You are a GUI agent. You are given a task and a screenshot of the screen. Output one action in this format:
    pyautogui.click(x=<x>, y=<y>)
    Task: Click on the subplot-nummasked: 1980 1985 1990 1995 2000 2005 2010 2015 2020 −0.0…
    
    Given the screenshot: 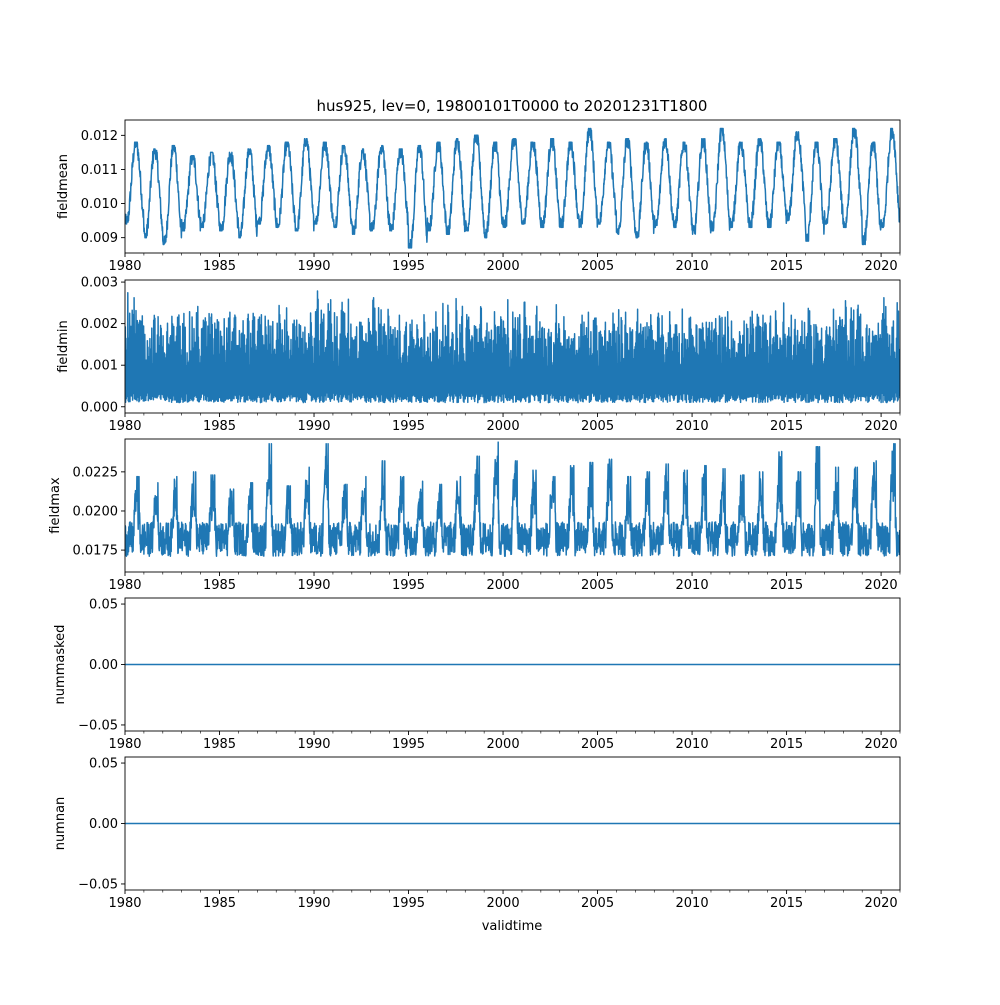 What is the action you would take?
    pyautogui.click(x=477, y=675)
    